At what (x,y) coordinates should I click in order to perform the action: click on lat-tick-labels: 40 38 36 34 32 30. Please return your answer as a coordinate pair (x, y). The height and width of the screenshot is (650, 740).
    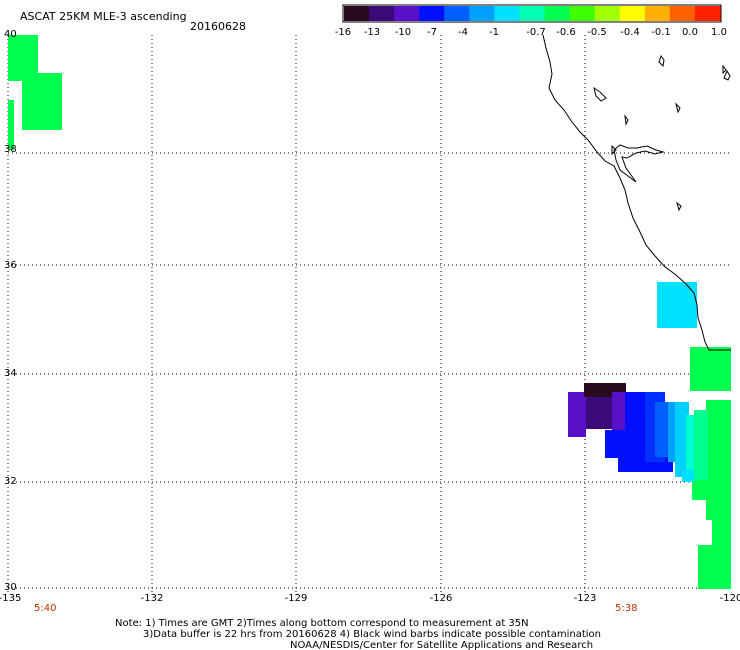
    Looking at the image, I should click on (10, 311).